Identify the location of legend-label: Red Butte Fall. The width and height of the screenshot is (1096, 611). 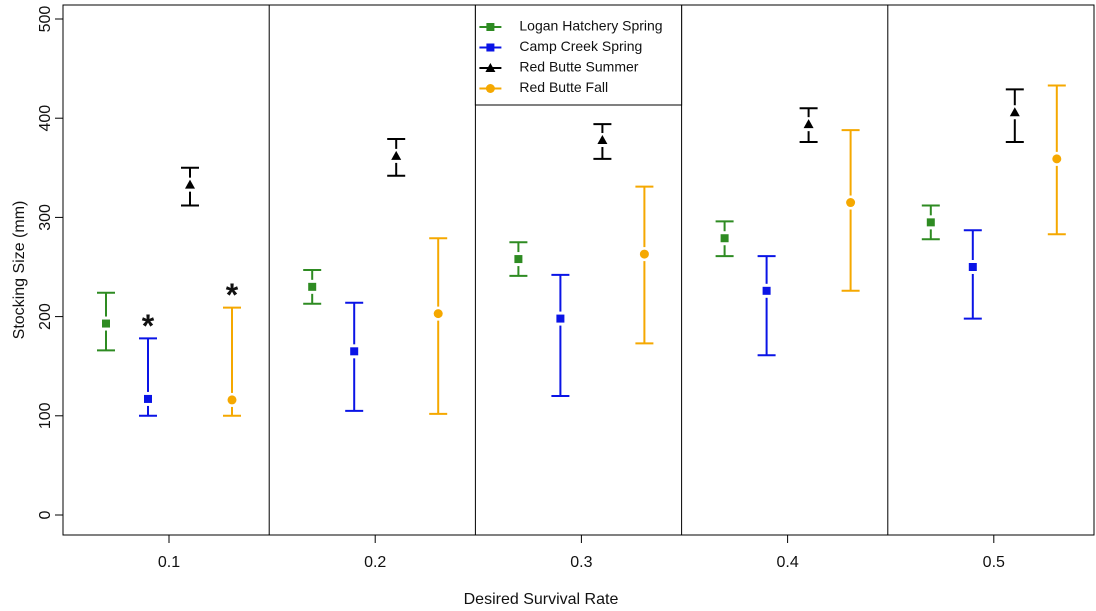
(563, 87).